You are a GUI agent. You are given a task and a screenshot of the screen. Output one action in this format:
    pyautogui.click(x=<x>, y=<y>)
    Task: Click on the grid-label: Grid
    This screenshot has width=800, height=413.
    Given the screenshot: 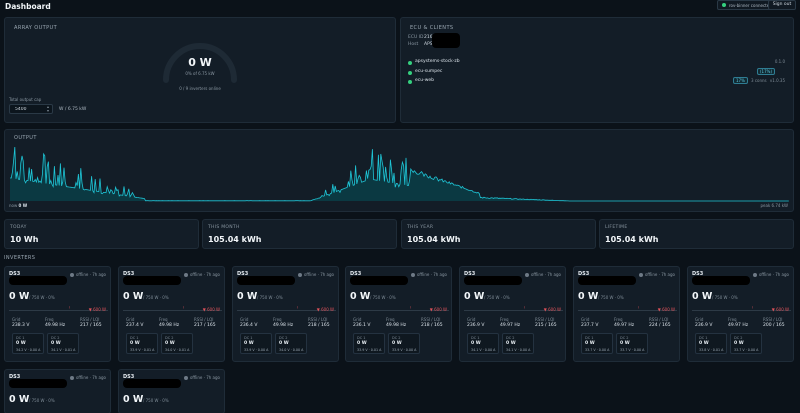 What is the action you would take?
    pyautogui.click(x=357, y=319)
    